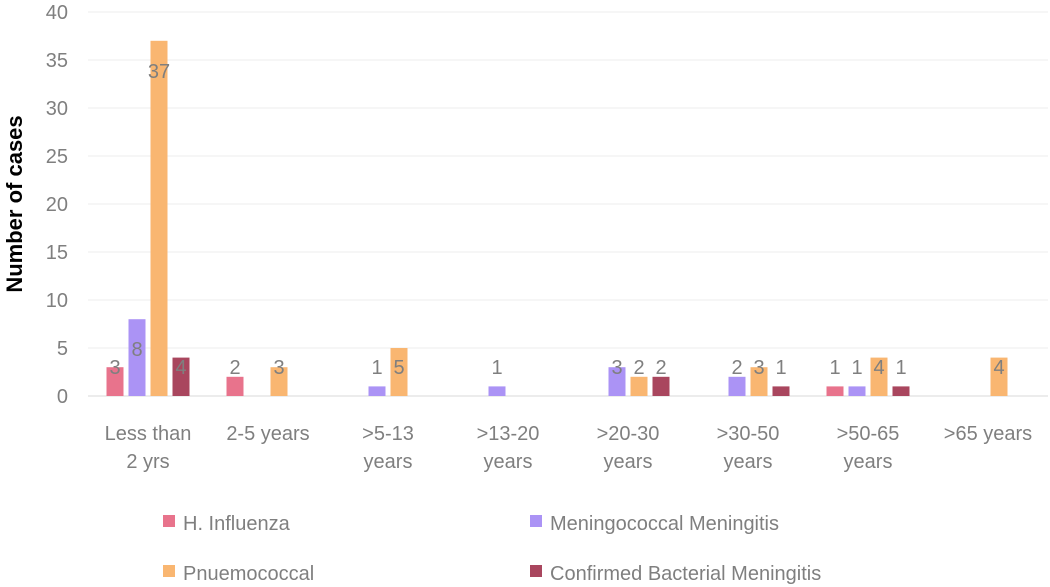  What do you see at coordinates (57, 205) in the screenshot?
I see `y-tick-label: 20` at bounding box center [57, 205].